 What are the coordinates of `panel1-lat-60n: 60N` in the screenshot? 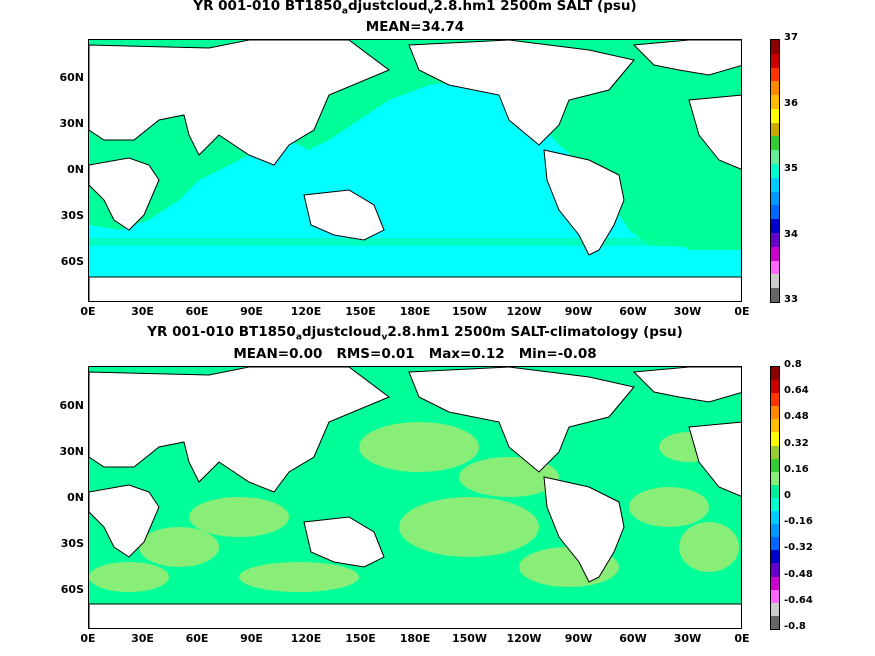 It's located at (71, 77).